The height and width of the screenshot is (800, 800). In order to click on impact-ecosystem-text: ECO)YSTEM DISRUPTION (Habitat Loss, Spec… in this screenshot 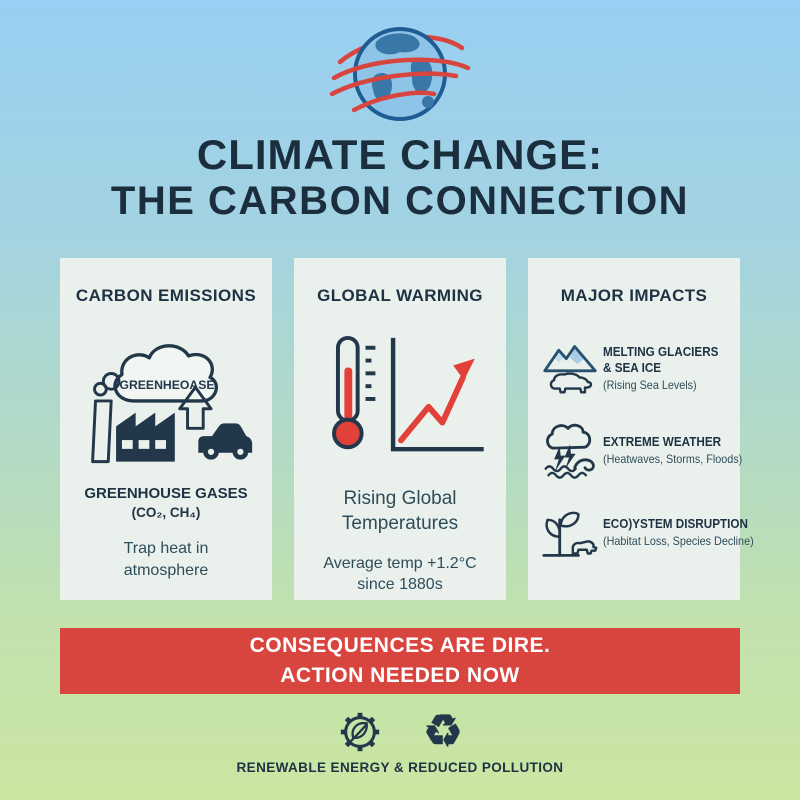, I will do `click(678, 532)`.